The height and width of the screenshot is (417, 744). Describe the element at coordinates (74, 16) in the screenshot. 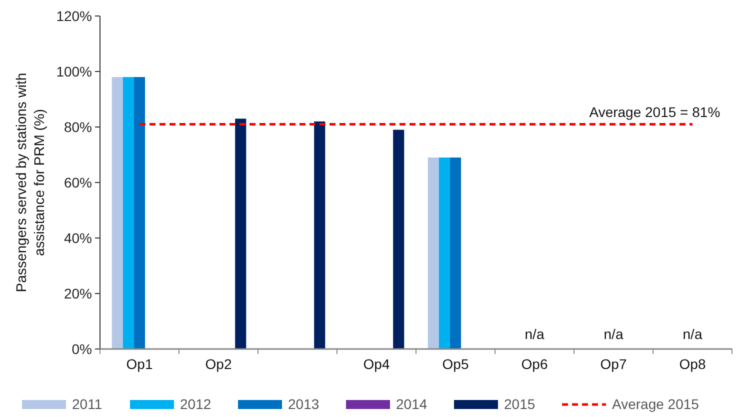

I see `y-tick-label: 120%` at that location.